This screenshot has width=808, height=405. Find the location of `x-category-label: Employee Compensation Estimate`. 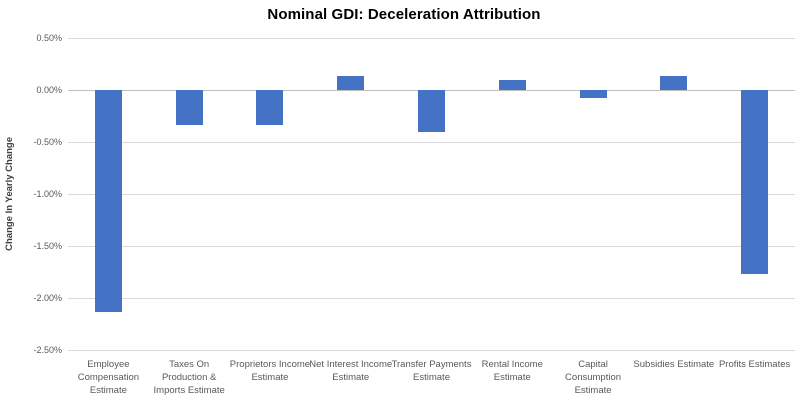

x-category-label: Employee Compensation Estimate is located at coordinates (108, 377).